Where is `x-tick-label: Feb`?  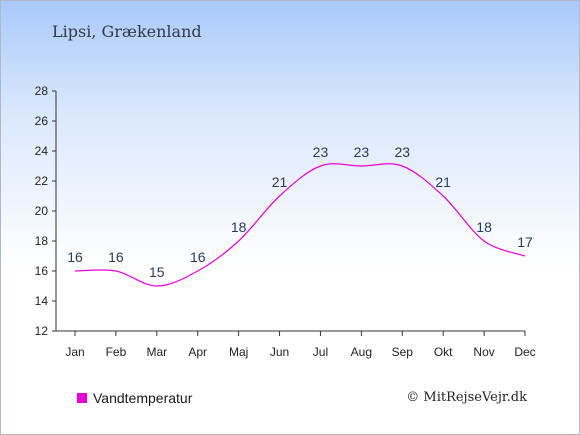 x-tick-label: Feb is located at coordinates (116, 352).